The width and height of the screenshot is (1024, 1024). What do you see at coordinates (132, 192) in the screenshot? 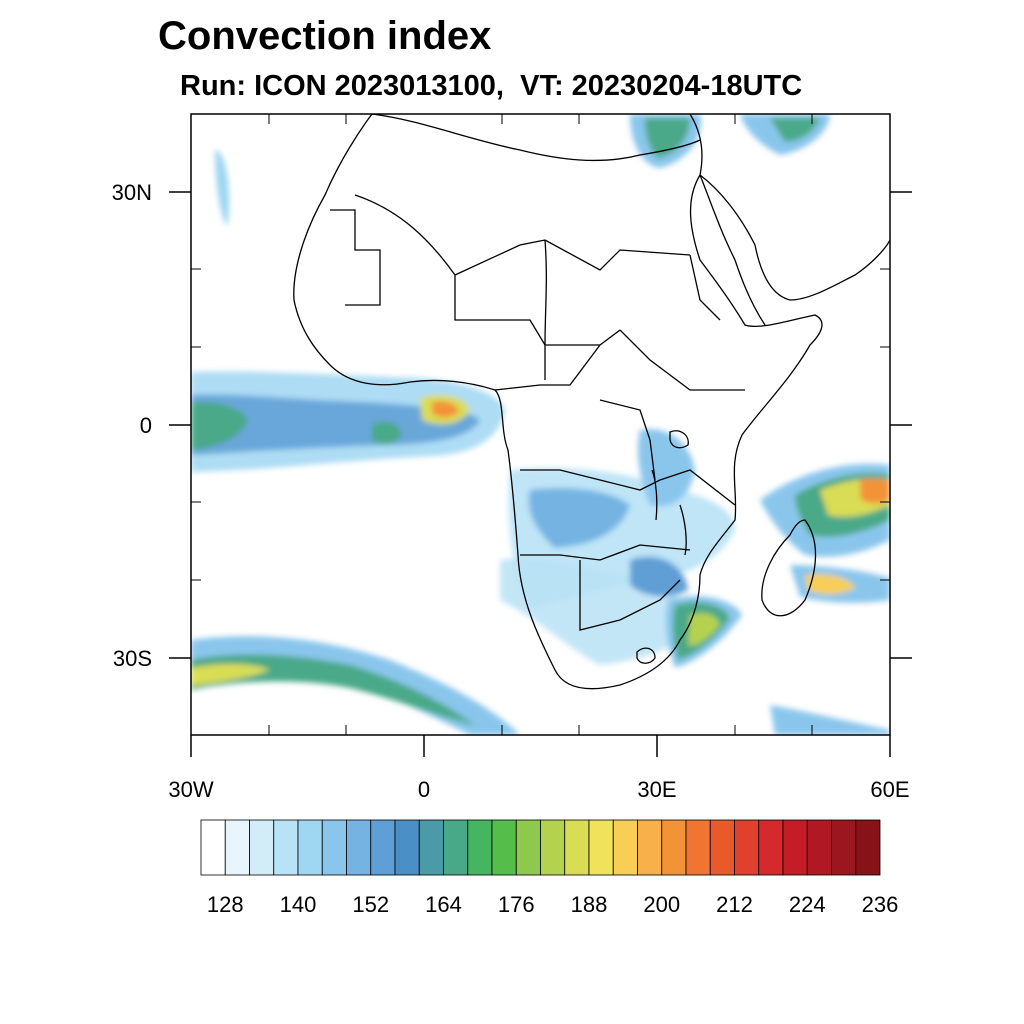
I see `y-tick-label: 30N` at bounding box center [132, 192].